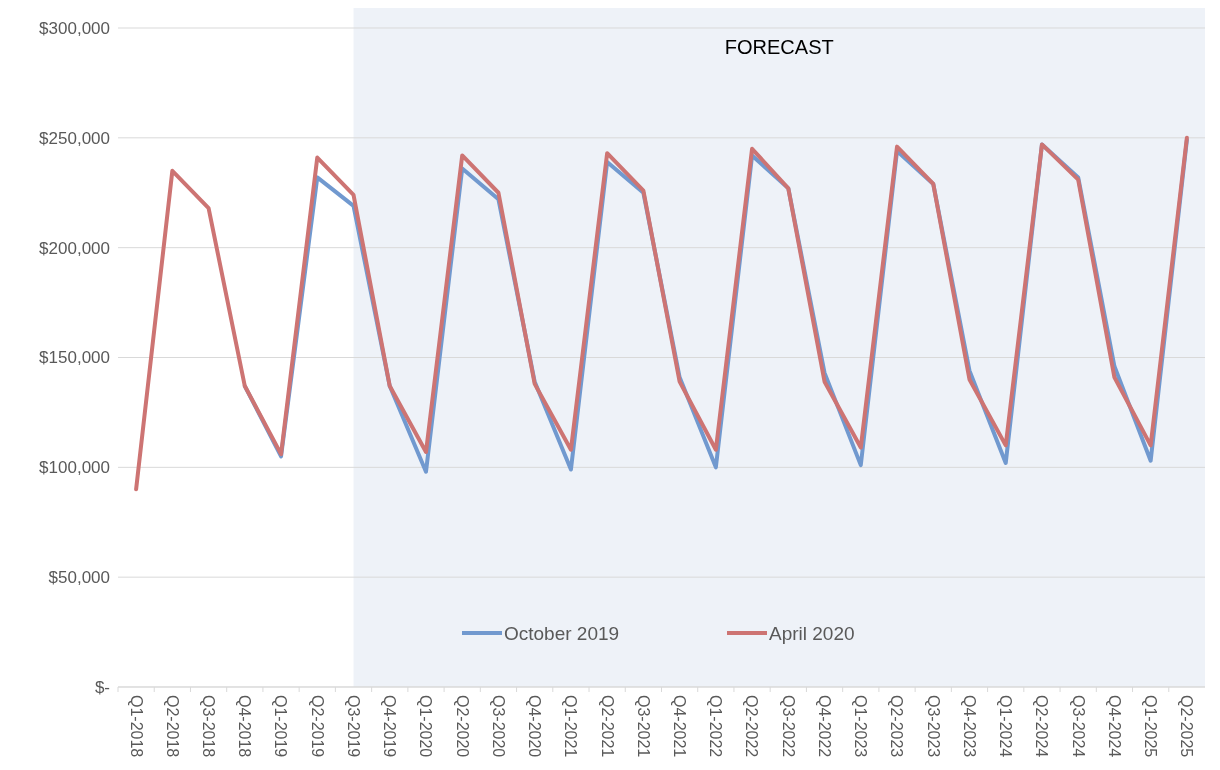  Describe the element at coordinates (102, 687) in the screenshot. I see `y-tick-label: $-` at that location.